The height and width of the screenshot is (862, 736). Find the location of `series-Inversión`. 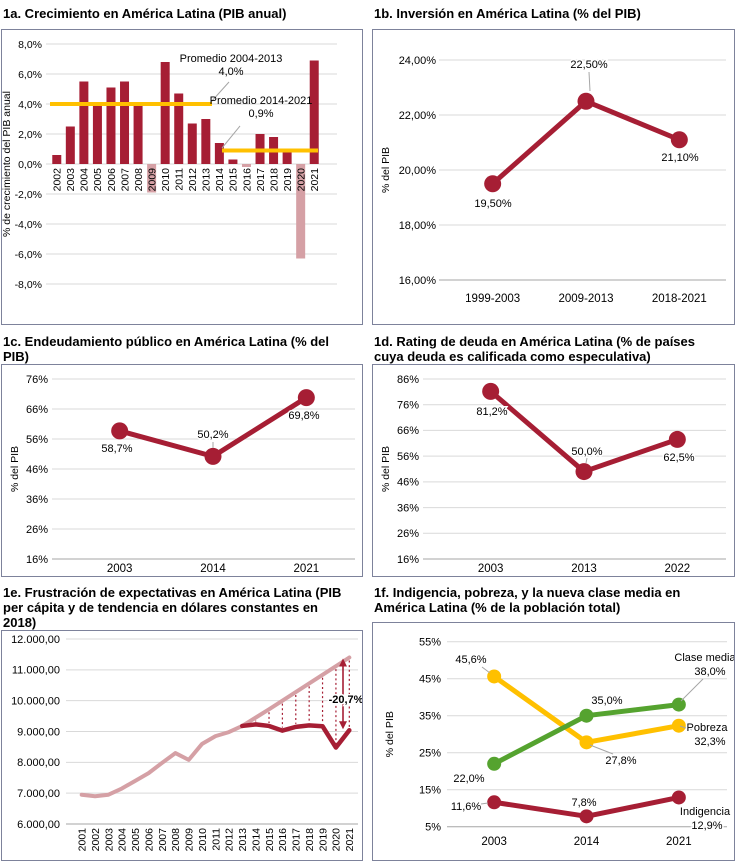

series-Inversión is located at coordinates (586, 142).